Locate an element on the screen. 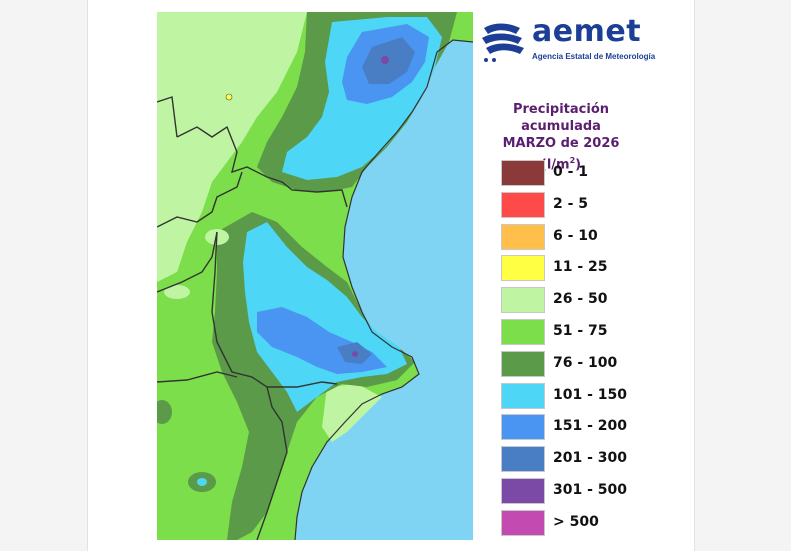  logo-subtitle: Agencia Estatal de Meteorología is located at coordinates (594, 56).